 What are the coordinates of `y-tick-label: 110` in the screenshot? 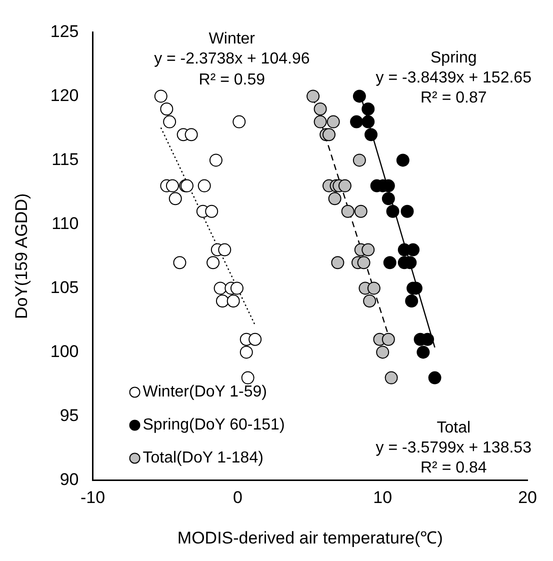 It's located at (65, 223).